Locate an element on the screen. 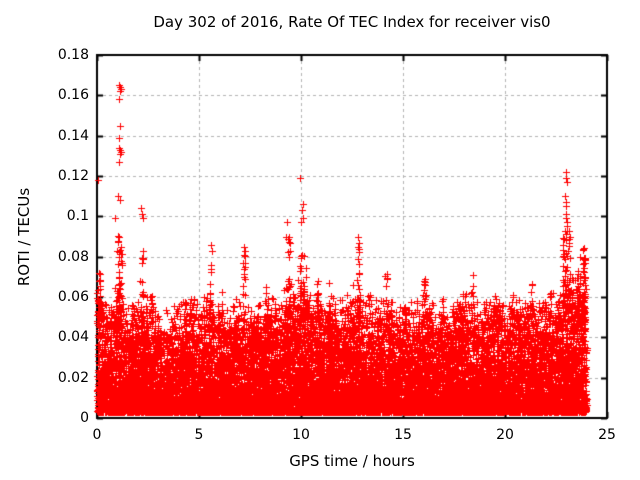 The height and width of the screenshot is (480, 640). y-tick-label: 0.1 is located at coordinates (77, 216).